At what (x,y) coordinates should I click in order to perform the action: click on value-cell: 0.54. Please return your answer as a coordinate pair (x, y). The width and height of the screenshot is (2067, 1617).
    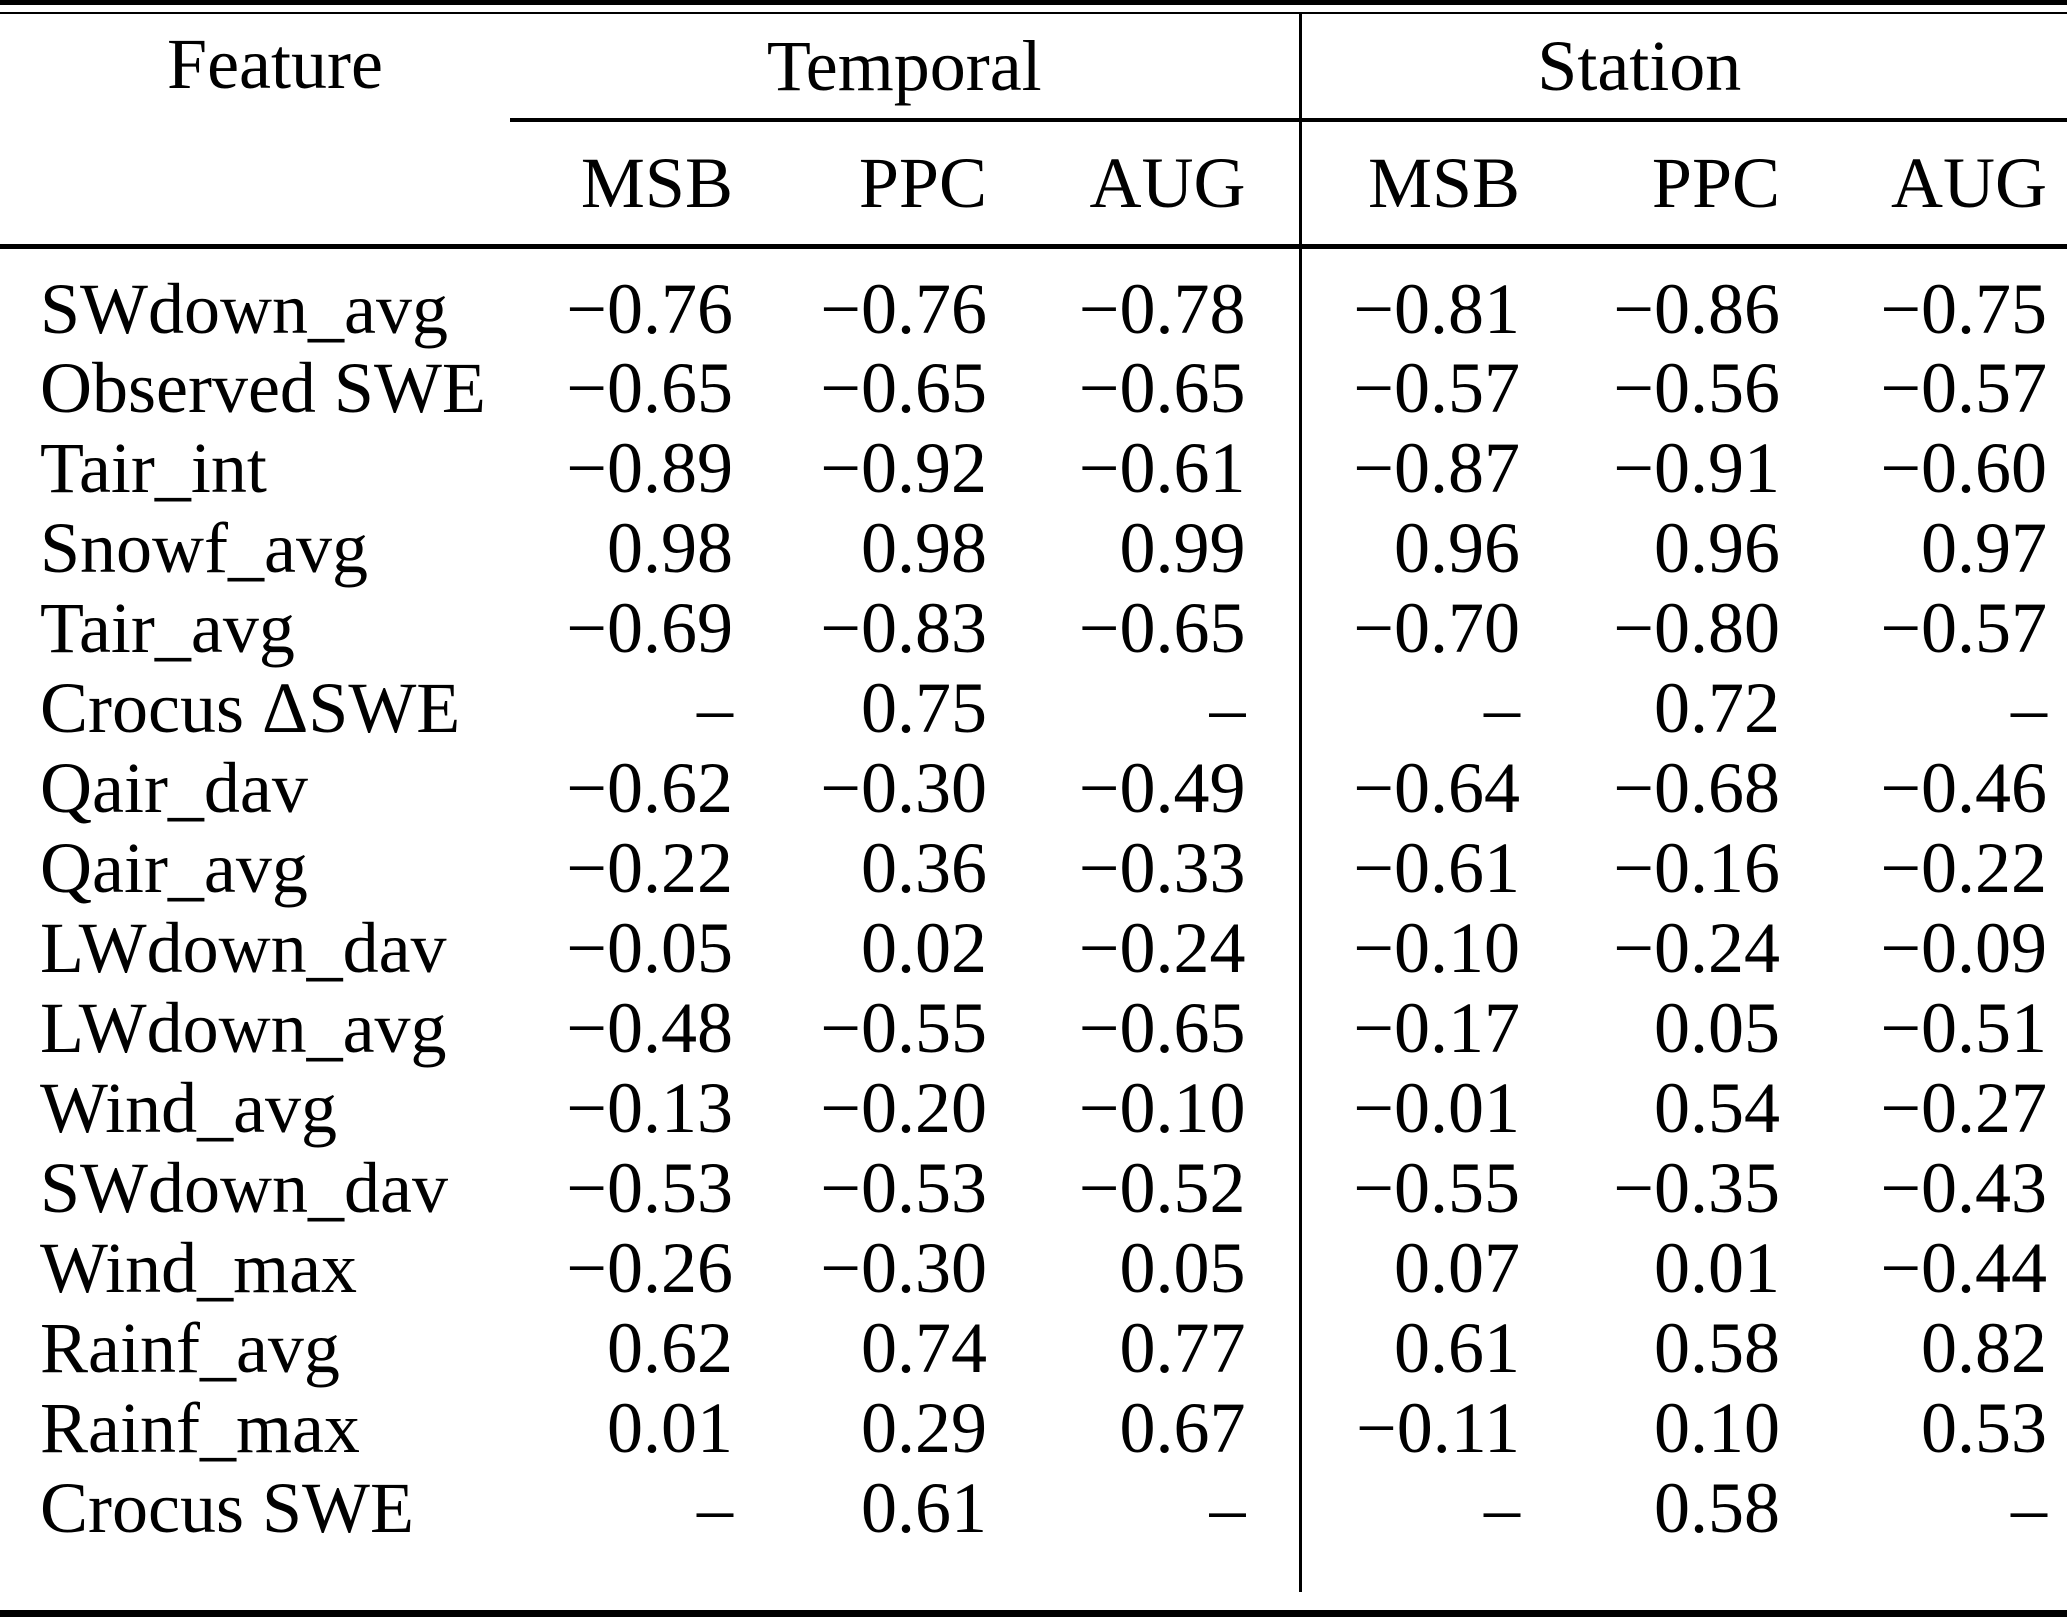
    Looking at the image, I should click on (1717, 1108).